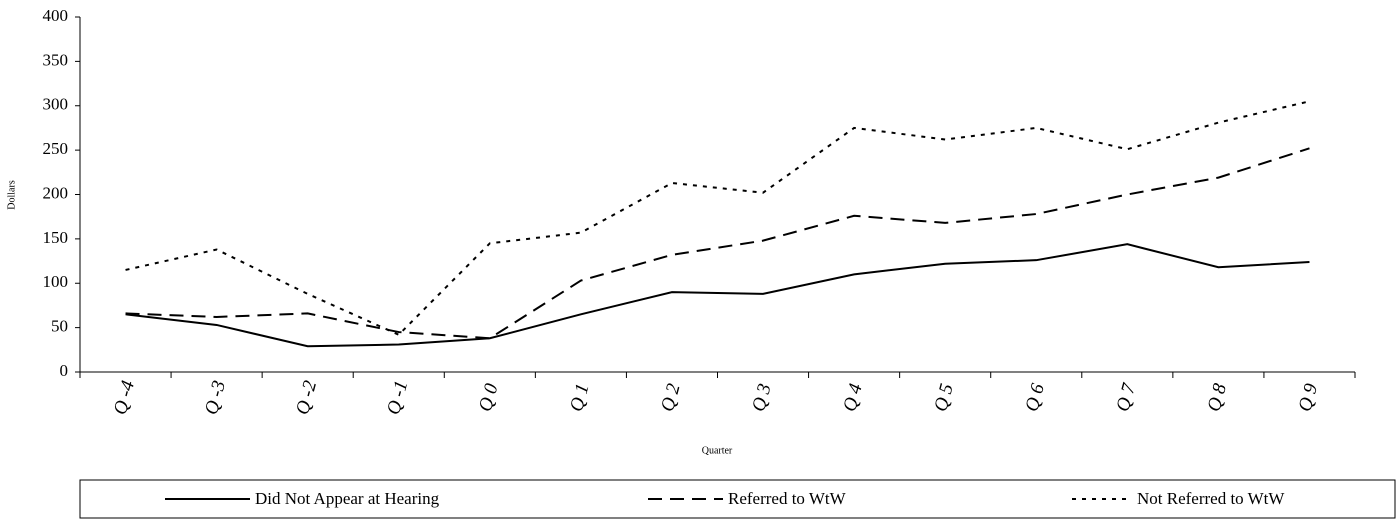 The width and height of the screenshot is (1400, 525). I want to click on y-axis-label: Dollars, so click(11, 195).